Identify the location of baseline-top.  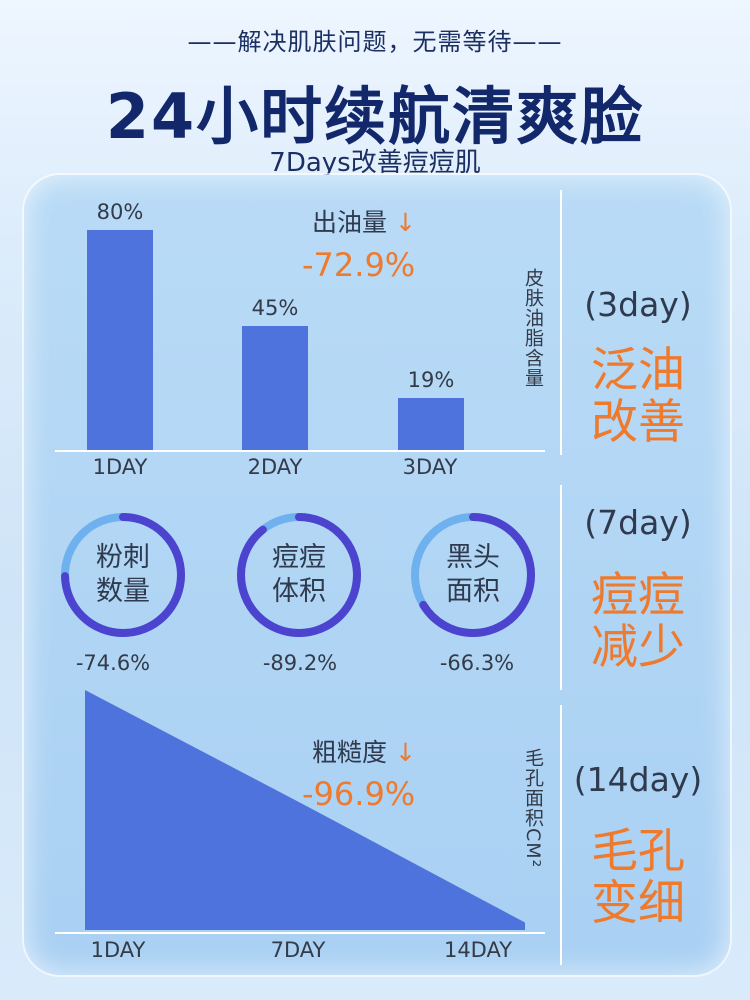
(300, 451).